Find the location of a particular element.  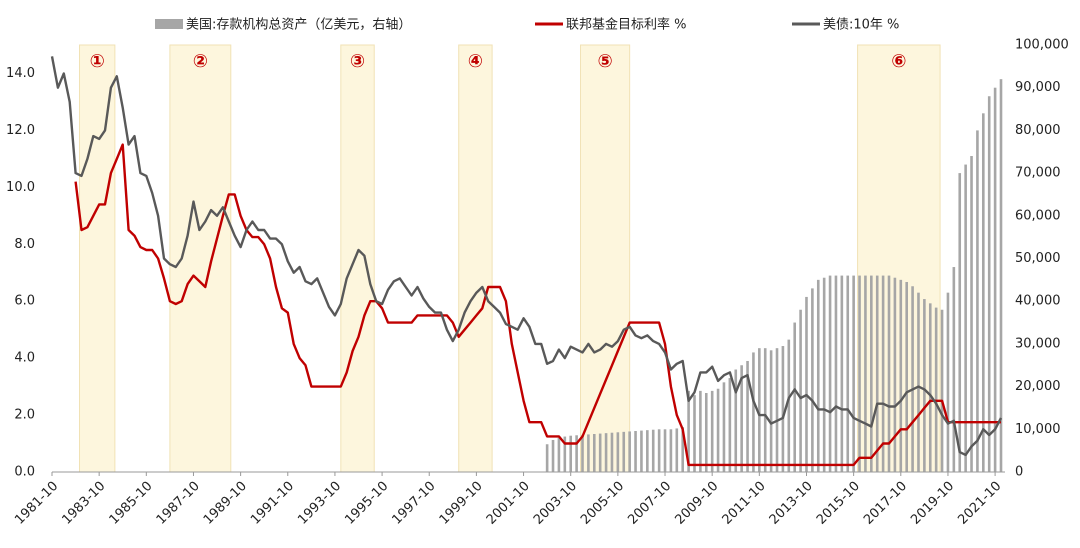

y2-tick-label: 90,000 is located at coordinates (1038, 87).